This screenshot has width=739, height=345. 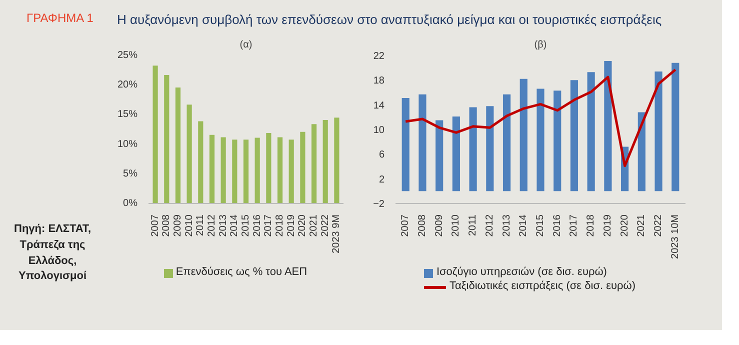 I want to click on x-tick-label: 2023 10M, so click(x=675, y=236).